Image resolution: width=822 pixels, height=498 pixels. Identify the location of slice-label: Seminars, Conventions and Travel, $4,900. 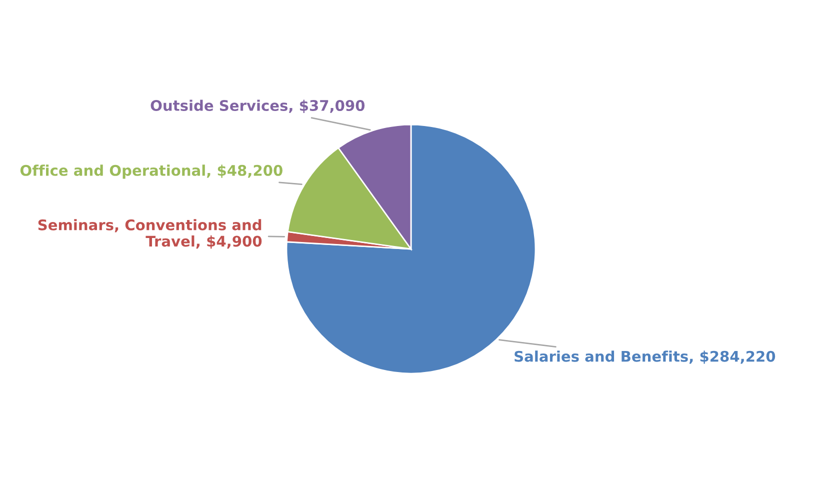
(150, 234).